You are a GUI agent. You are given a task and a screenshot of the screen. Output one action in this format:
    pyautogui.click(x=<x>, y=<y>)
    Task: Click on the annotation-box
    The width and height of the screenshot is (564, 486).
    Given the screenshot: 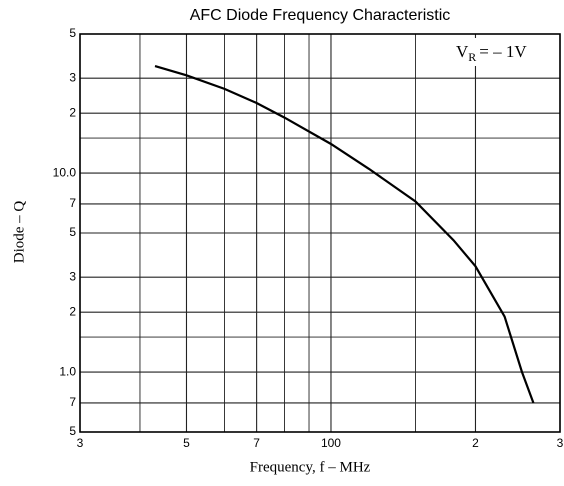 What is the action you would take?
    pyautogui.click(x=500, y=52)
    